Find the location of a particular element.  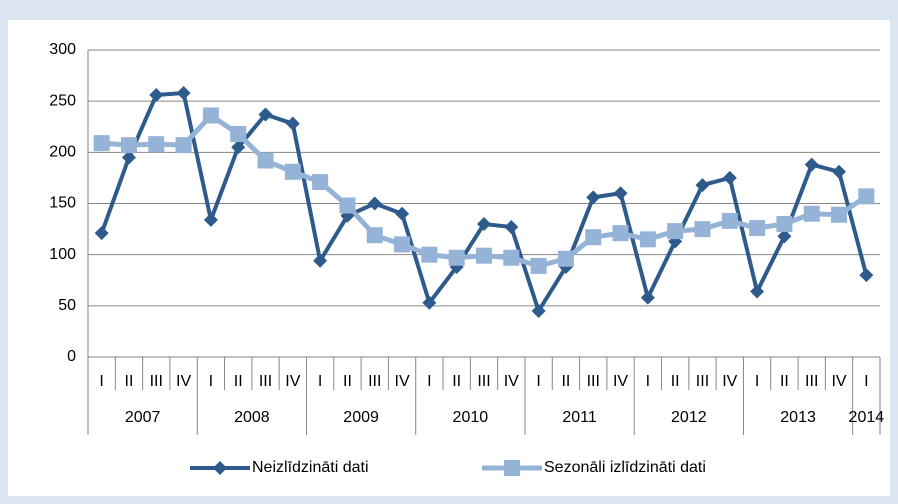

x-group-label: 2010 is located at coordinates (471, 417).